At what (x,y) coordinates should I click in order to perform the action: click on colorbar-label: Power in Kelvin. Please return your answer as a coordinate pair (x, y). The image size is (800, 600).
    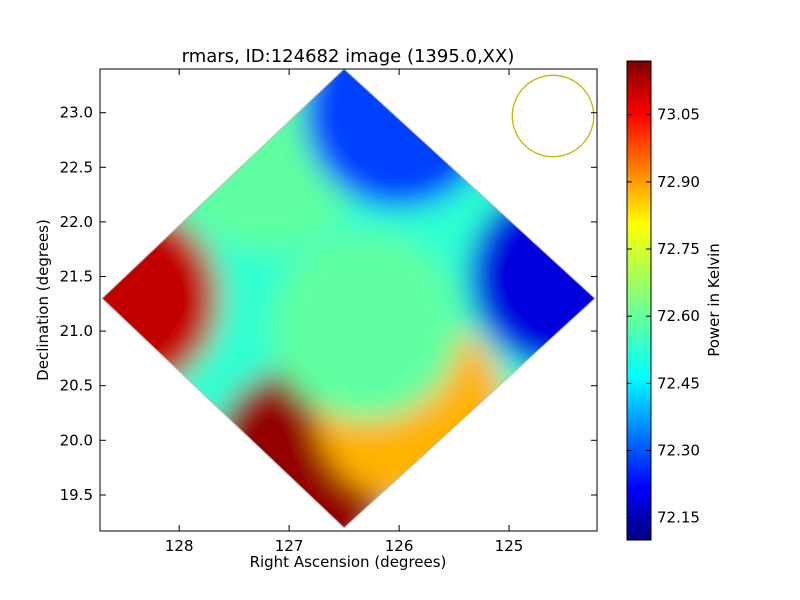
    Looking at the image, I should click on (714, 300).